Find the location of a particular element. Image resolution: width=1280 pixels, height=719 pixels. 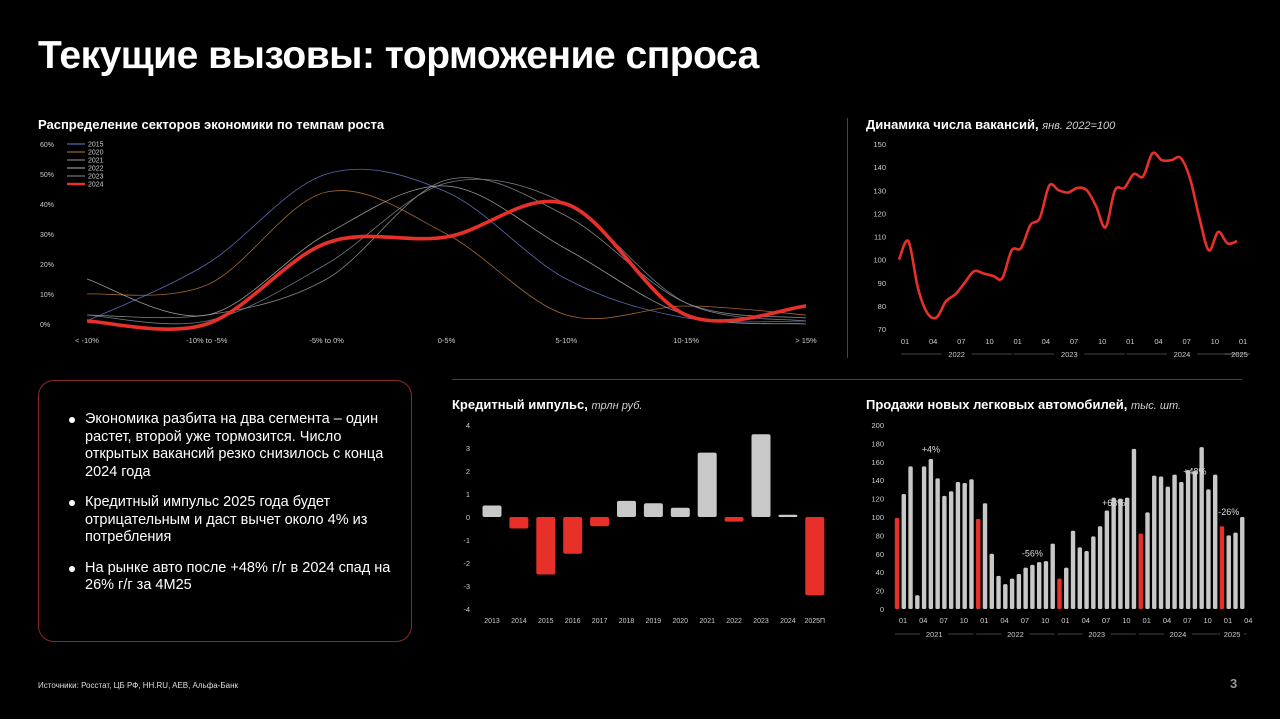

series-line-2021 is located at coordinates (446, 248).